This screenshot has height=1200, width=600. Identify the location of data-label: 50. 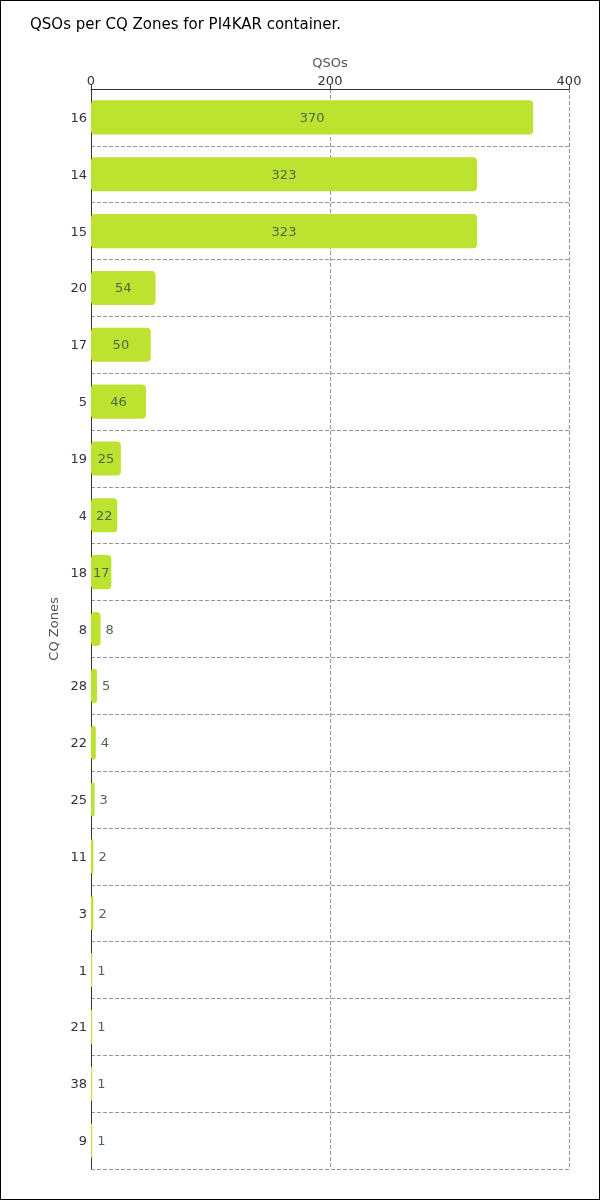
(121, 345).